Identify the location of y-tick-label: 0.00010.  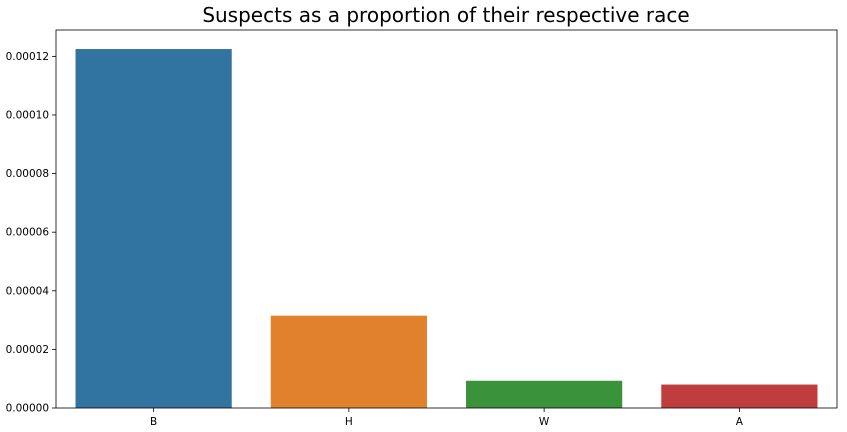
(27, 115).